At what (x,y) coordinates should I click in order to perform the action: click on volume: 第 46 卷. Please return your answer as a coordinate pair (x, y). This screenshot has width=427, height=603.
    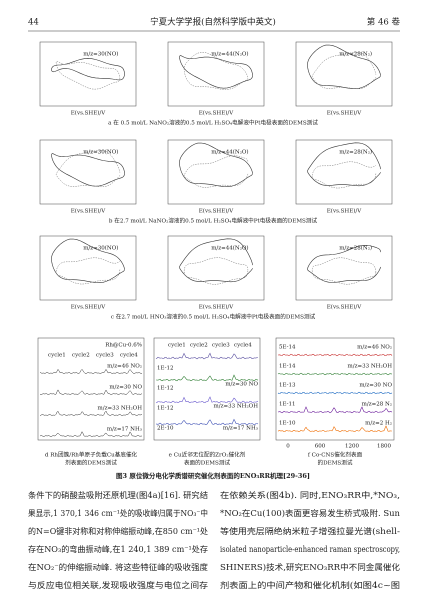
    Looking at the image, I should click on (384, 22).